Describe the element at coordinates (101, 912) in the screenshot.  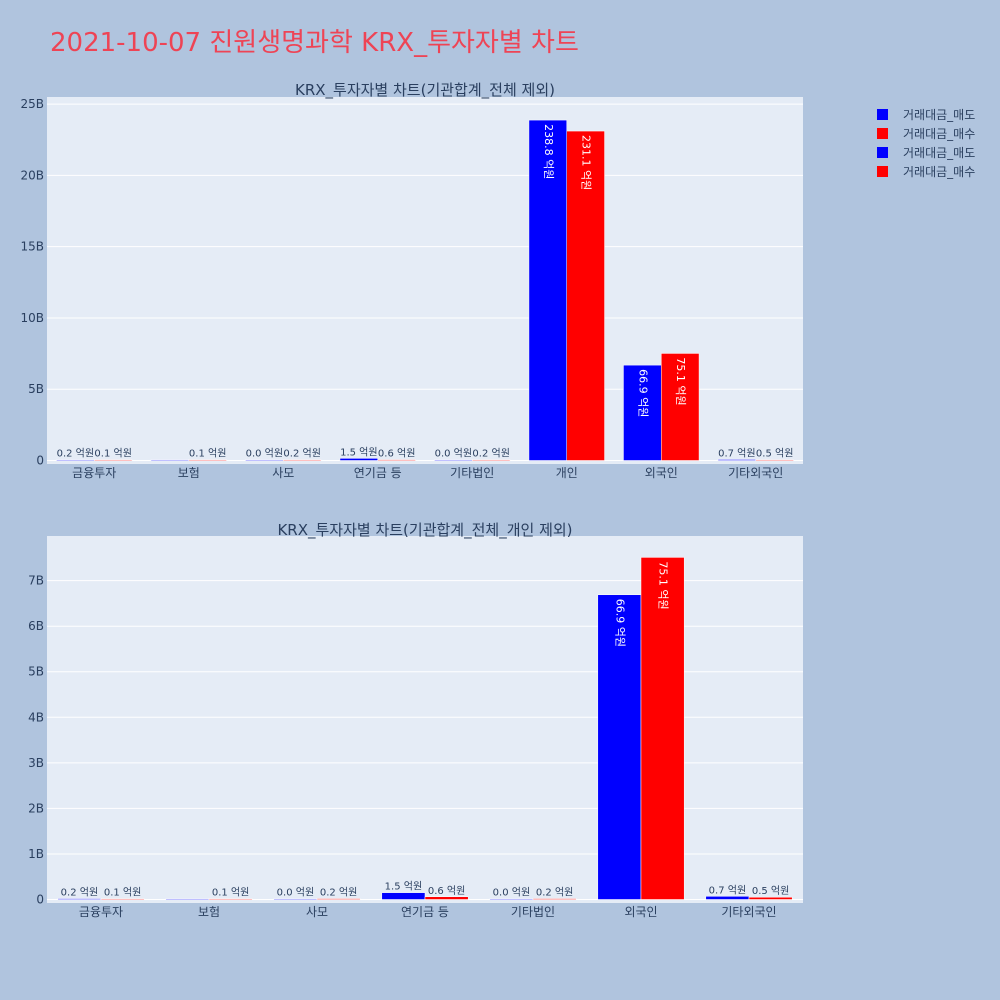
I see `chart2-xtick-label: 금융투자` at that location.